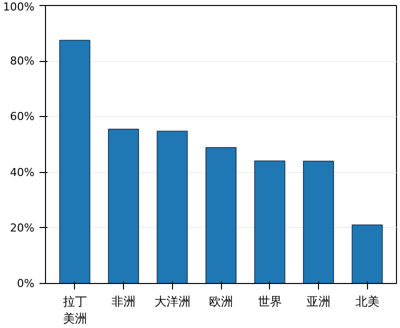  What do you see at coordinates (172, 301) in the screenshot?
I see `x-tick-label: 大洋洲` at bounding box center [172, 301].